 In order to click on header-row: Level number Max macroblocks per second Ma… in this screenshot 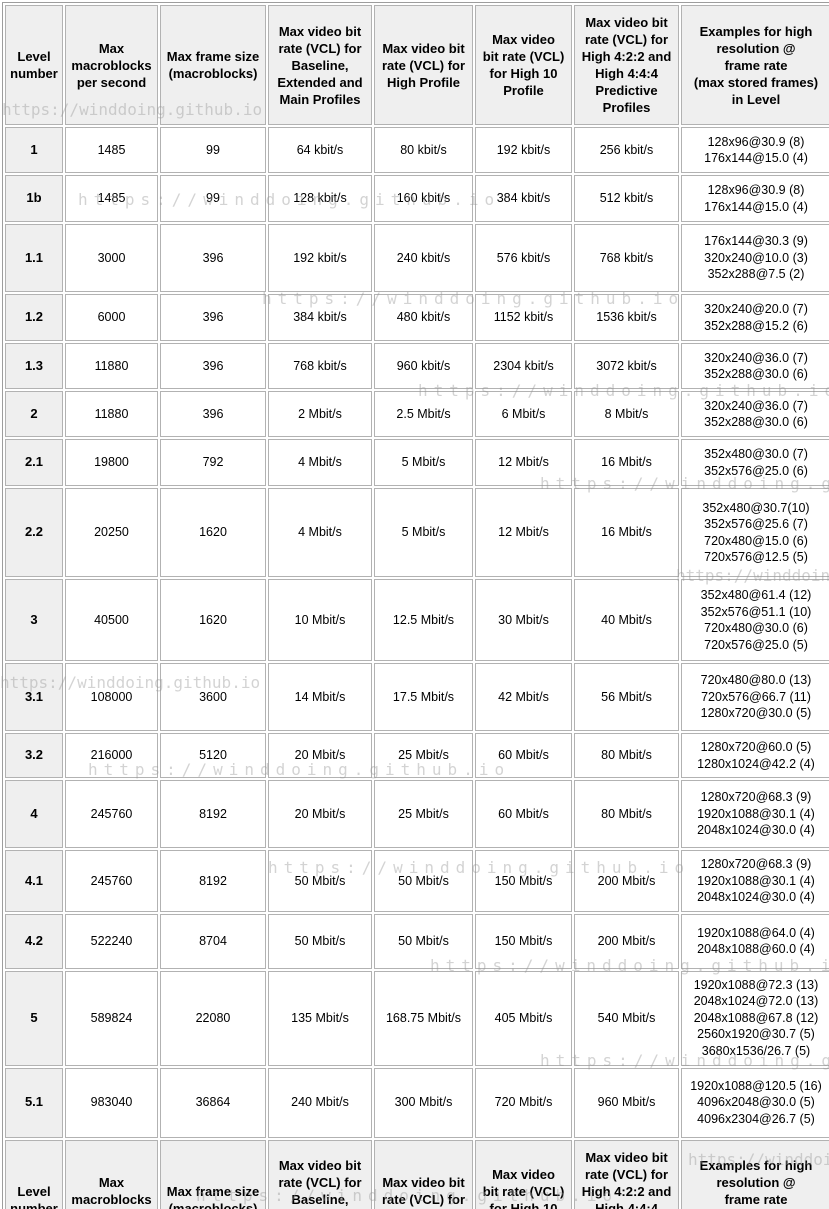, I will do `click(417, 65)`.